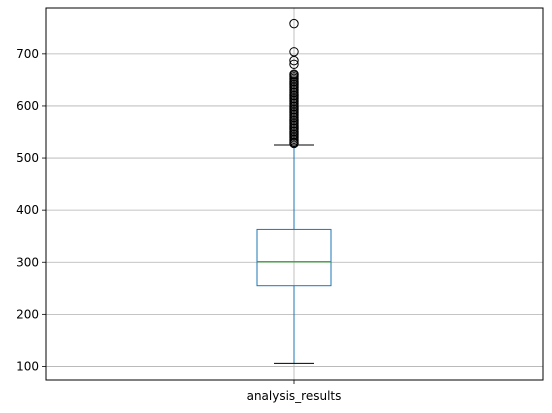 Image resolution: width=552 pixels, height=413 pixels. Describe the element at coordinates (27, 158) in the screenshot. I see `y-tick-label: 500` at that location.